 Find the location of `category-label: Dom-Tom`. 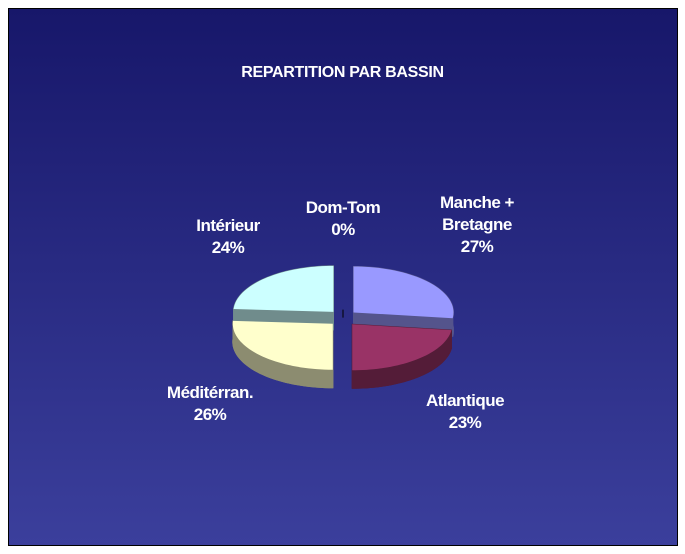

category-label: Dom-Tom is located at coordinates (343, 207).